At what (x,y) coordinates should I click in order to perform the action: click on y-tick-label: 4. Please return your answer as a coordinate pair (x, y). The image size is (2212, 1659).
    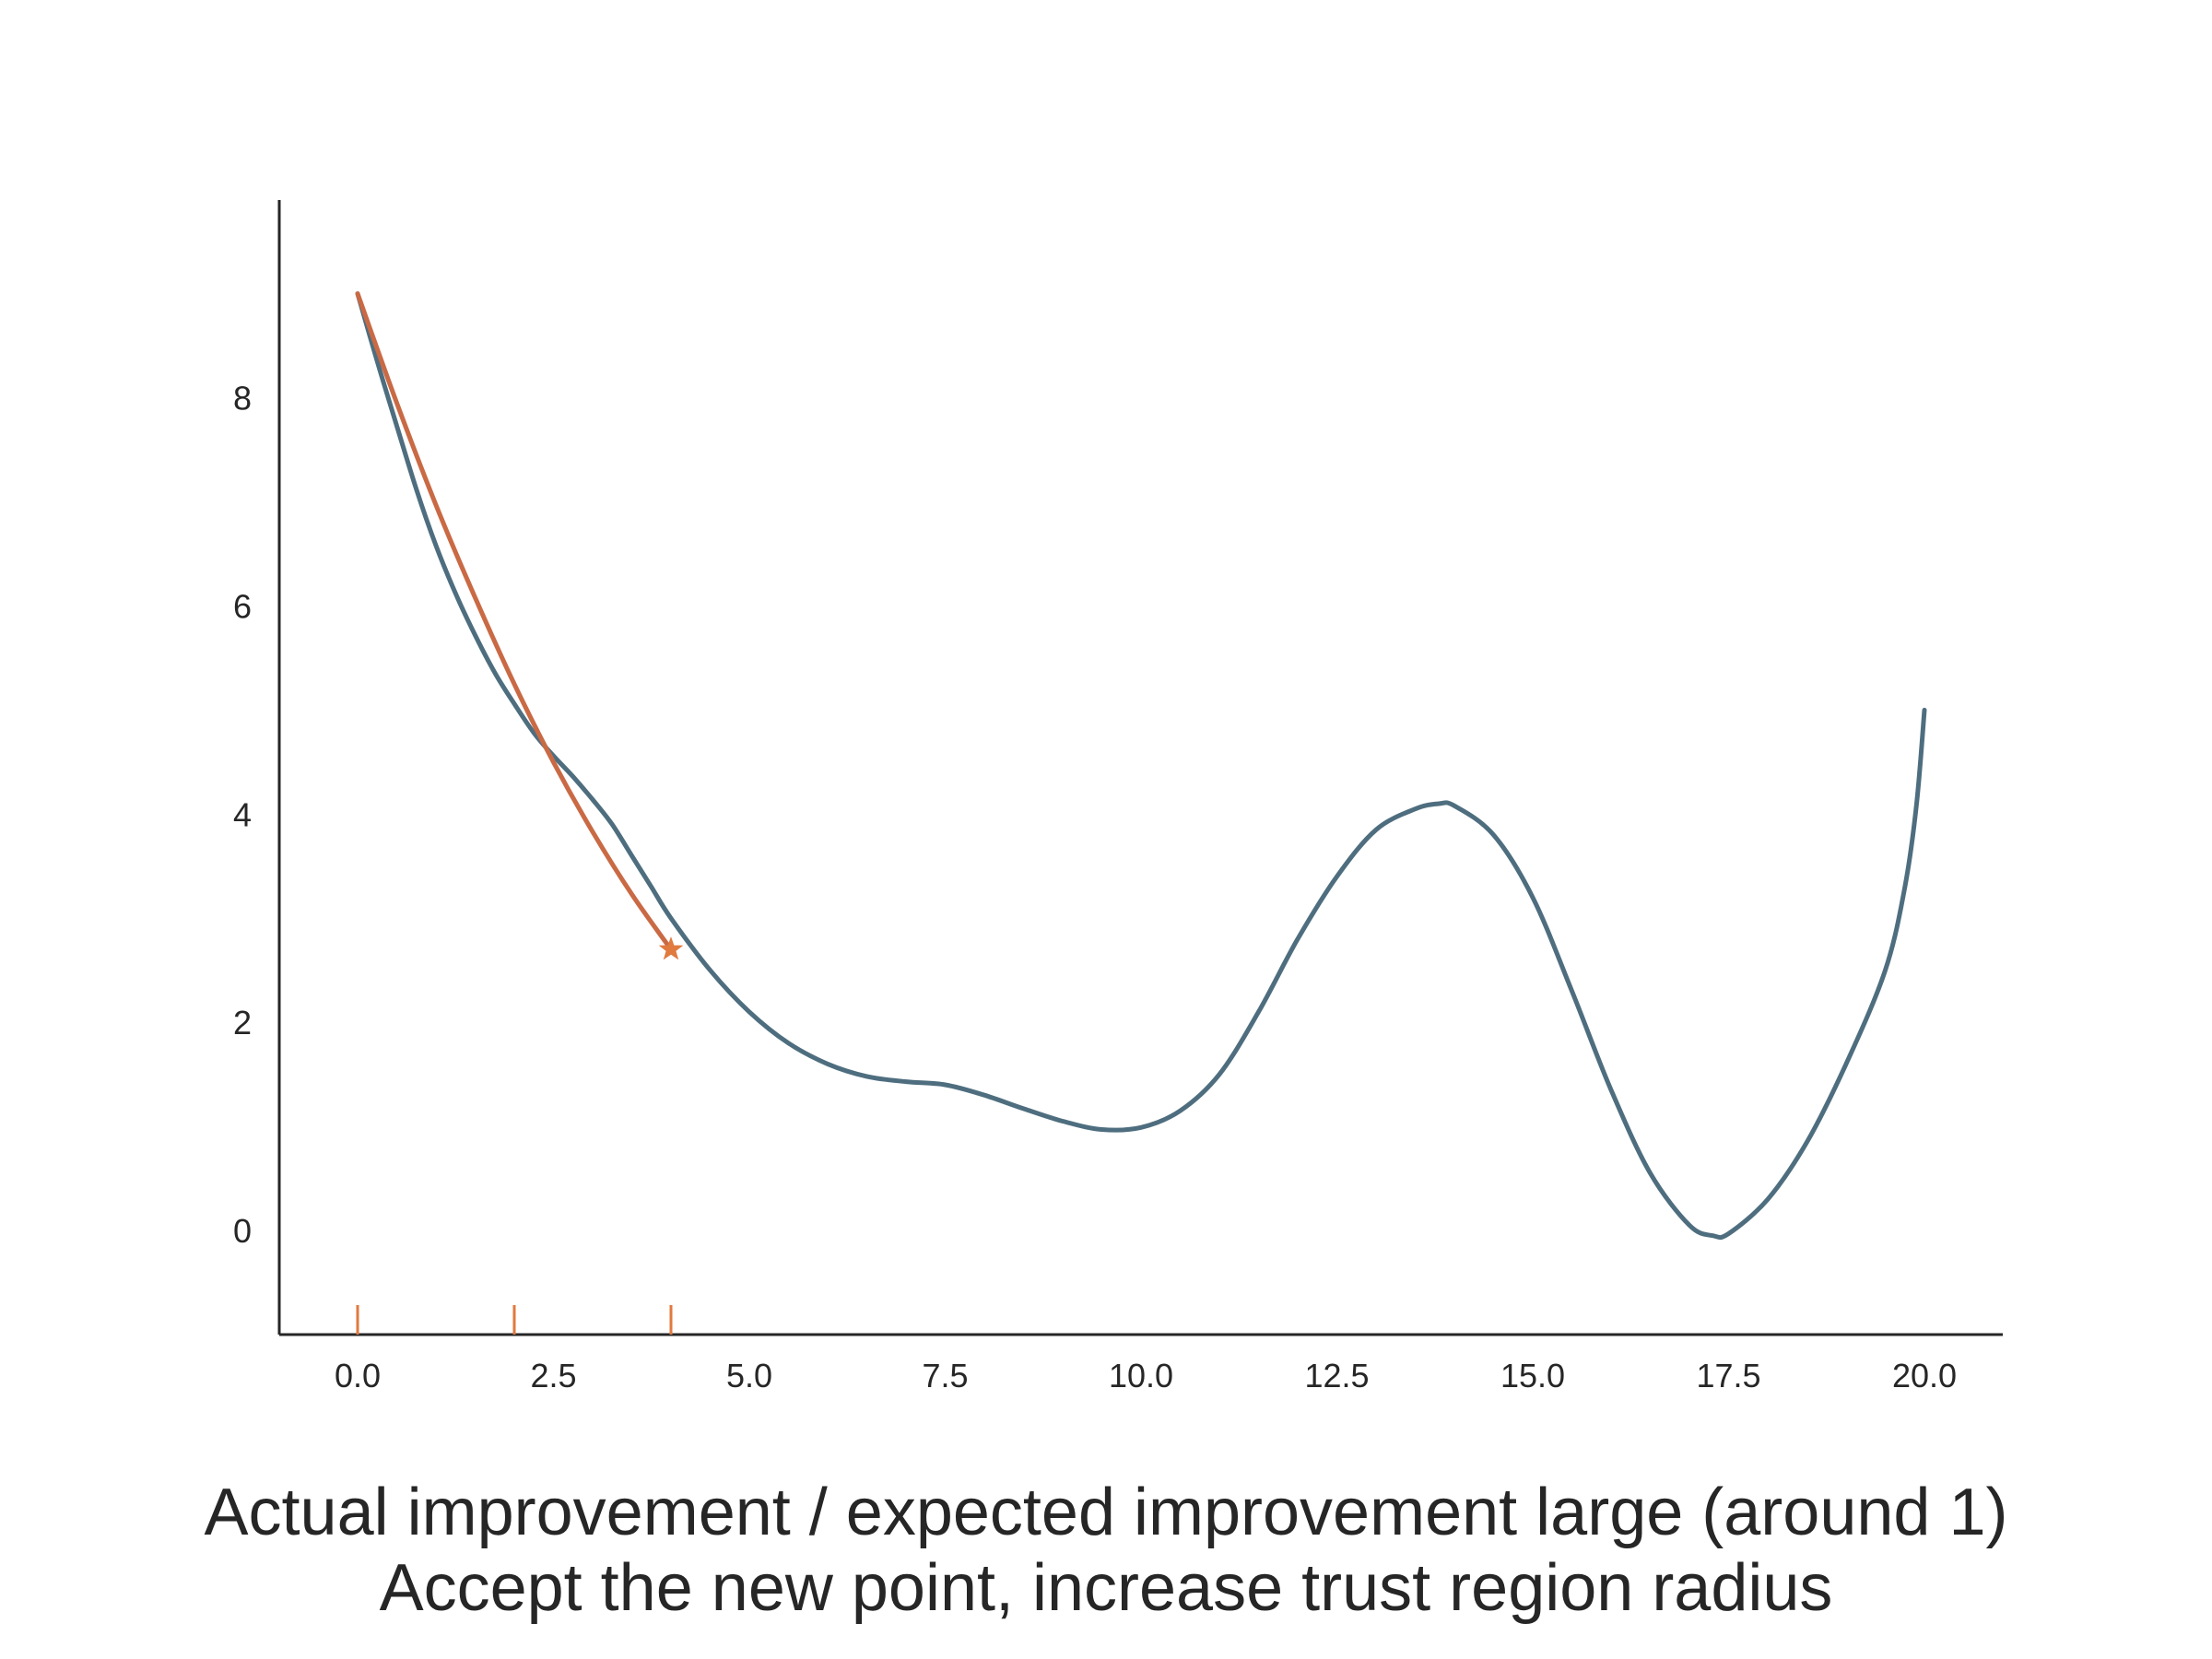
    Looking at the image, I should click on (242, 814).